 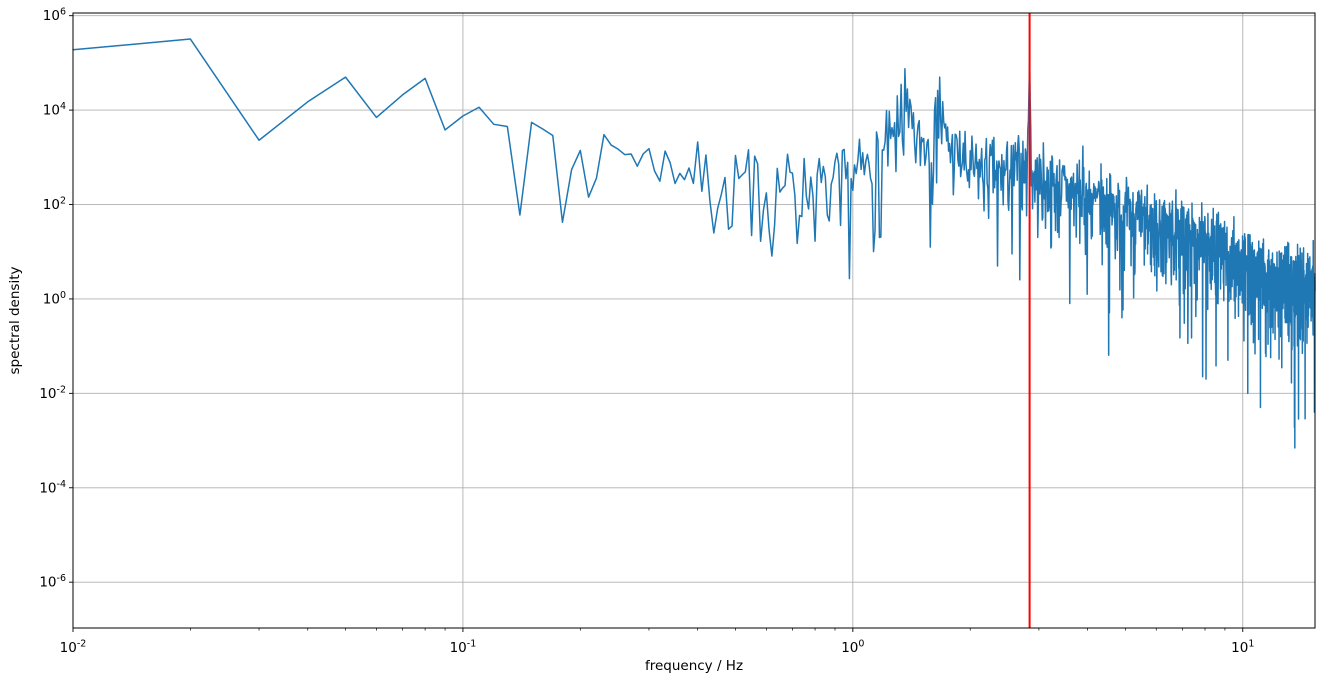 I want to click on x-axis-label: frequency / Hz, so click(x=694, y=666).